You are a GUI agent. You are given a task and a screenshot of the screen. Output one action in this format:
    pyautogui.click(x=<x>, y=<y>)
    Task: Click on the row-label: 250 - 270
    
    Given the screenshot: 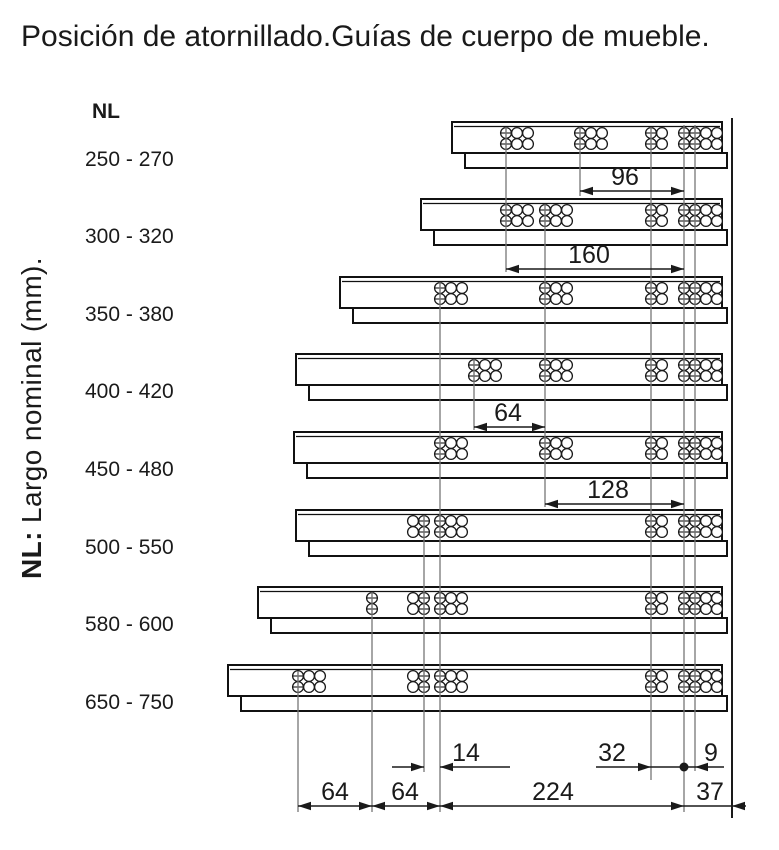 What is the action you would take?
    pyautogui.click(x=129, y=159)
    